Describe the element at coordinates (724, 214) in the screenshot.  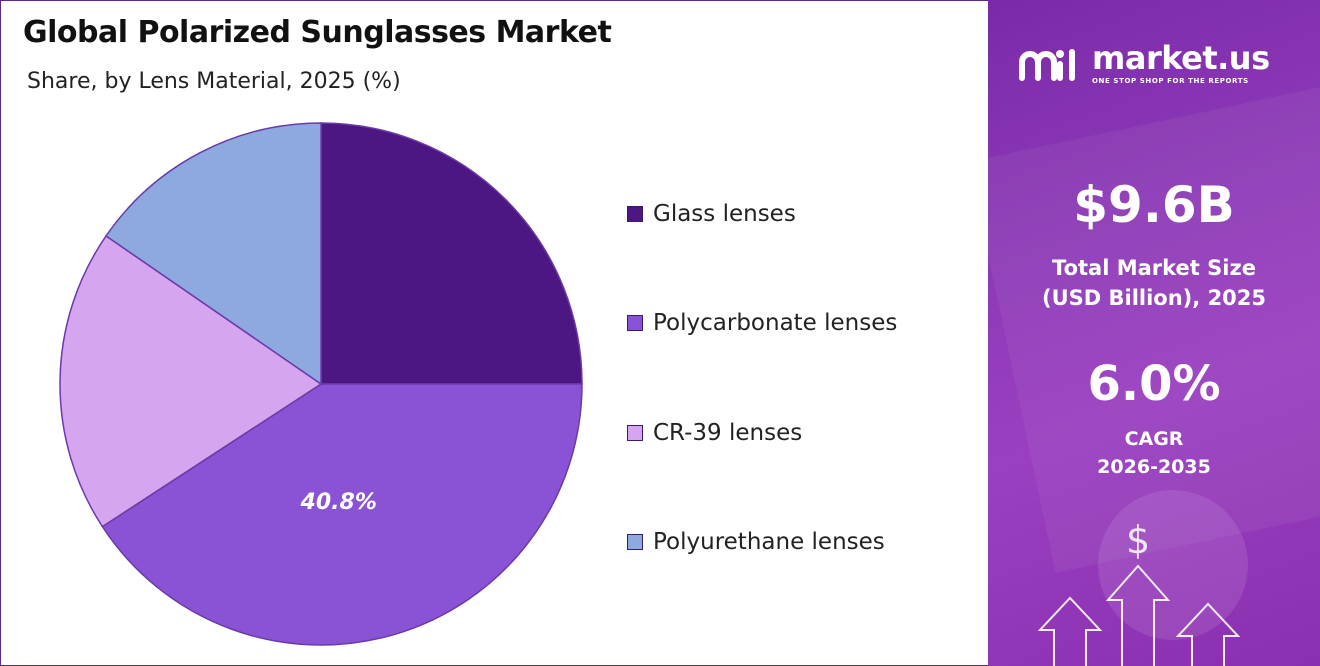
I see `legend-label-glass: Glass lenses` at that location.